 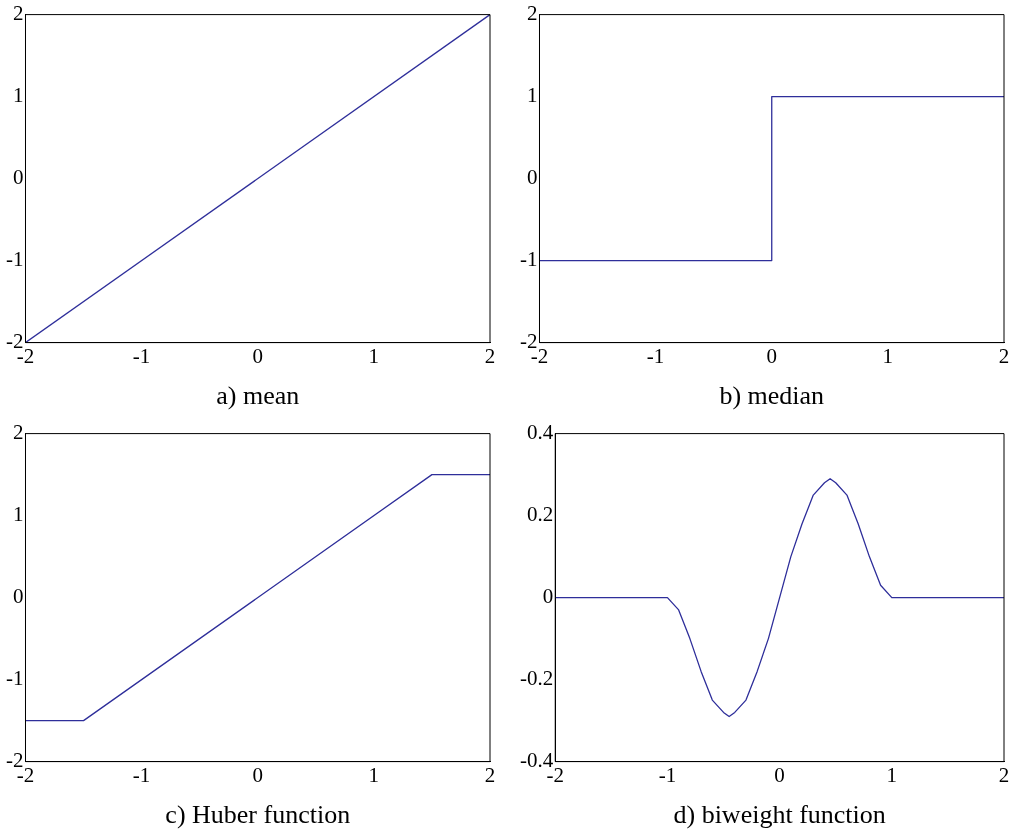 What do you see at coordinates (772, 396) in the screenshot?
I see `x-axis-title: b) median` at bounding box center [772, 396].